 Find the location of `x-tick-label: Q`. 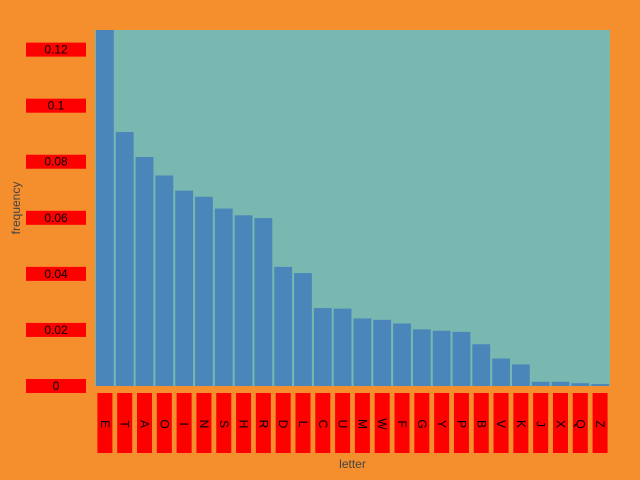

x-tick-label: Q is located at coordinates (580, 423).